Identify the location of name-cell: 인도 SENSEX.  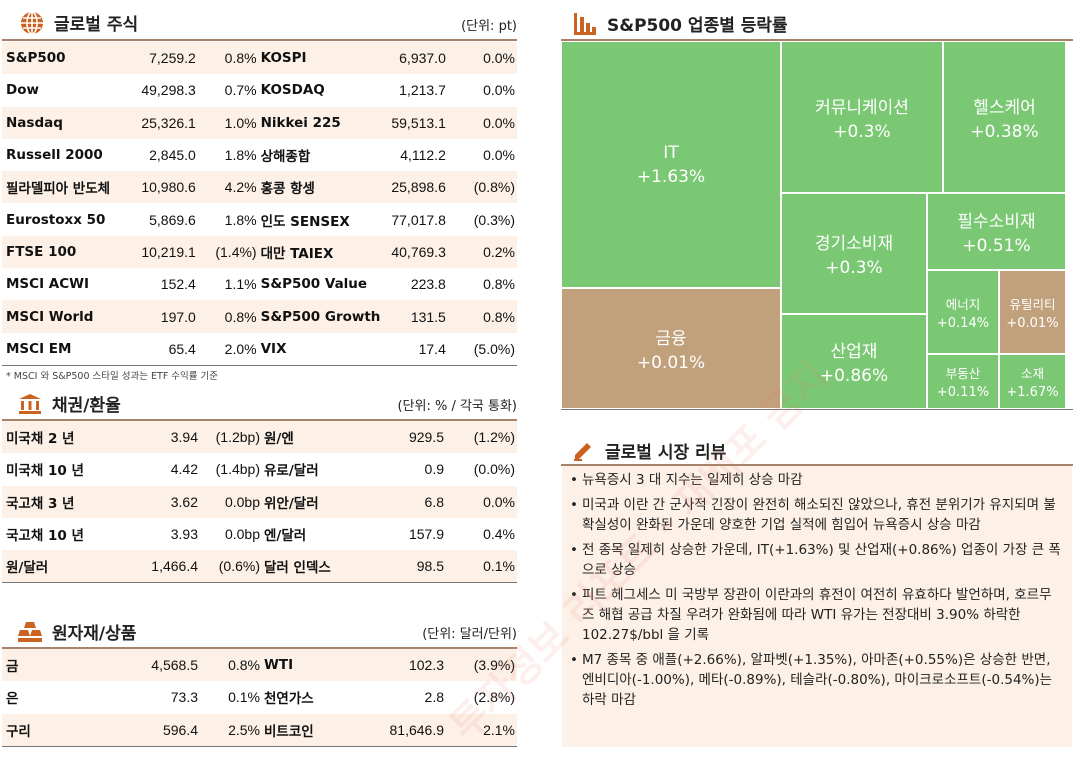
(305, 221).